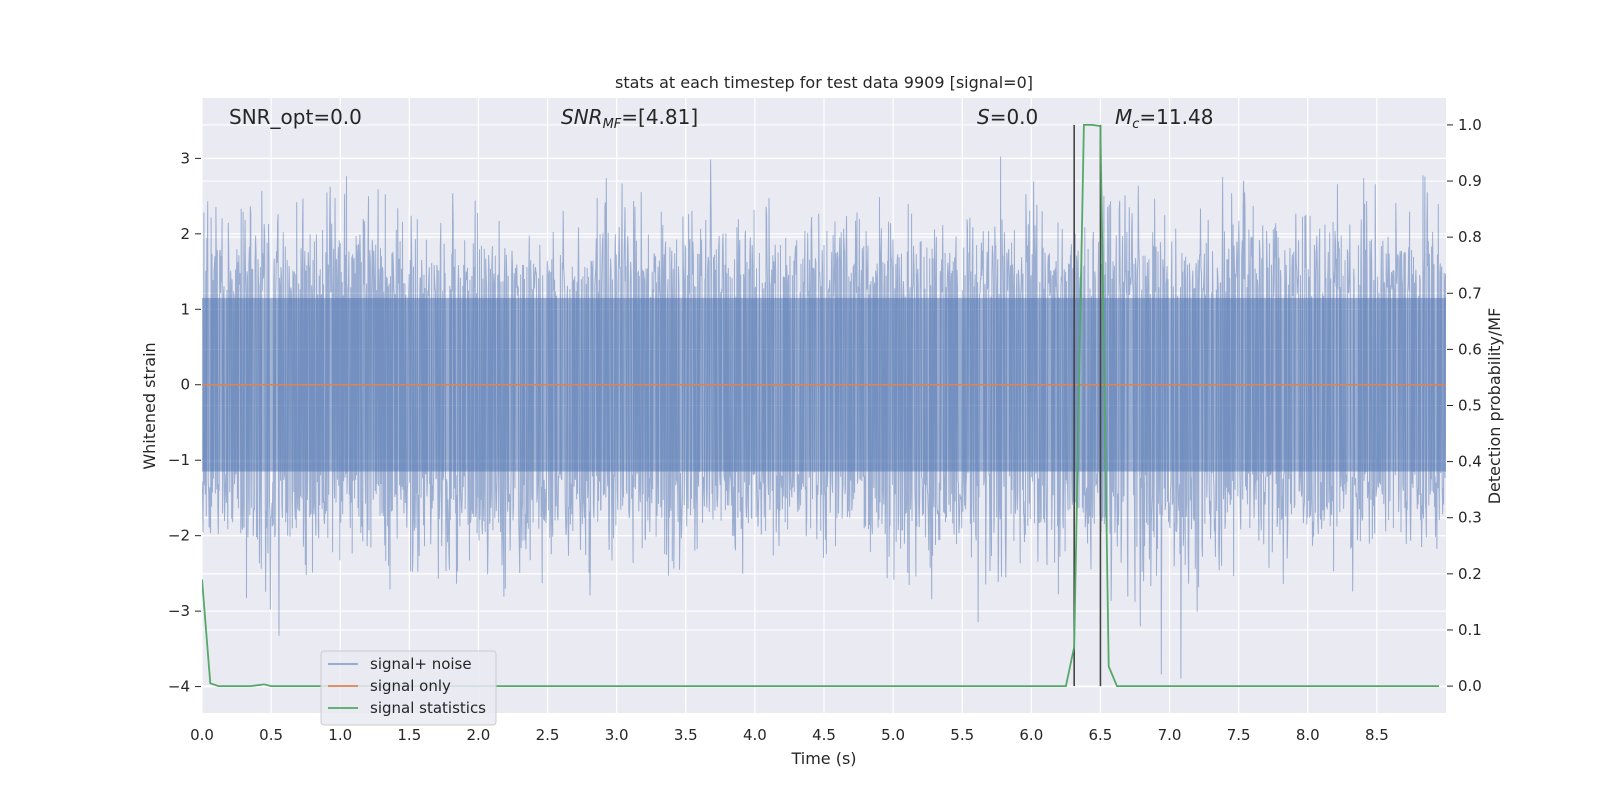 This screenshot has width=1600, height=800. I want to click on x-tick-label: 0.0, so click(202, 735).